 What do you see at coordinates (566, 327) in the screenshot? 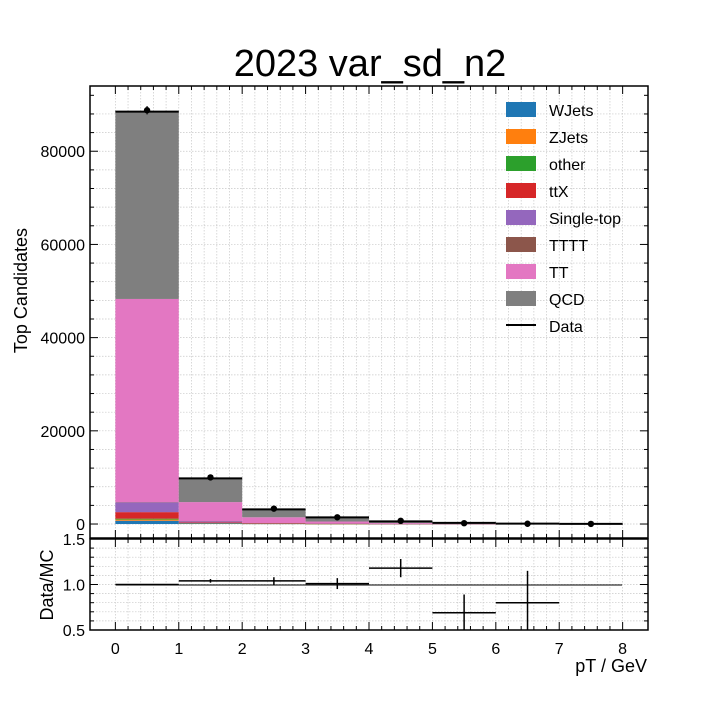
I see `legend-label-data: Data` at bounding box center [566, 327].